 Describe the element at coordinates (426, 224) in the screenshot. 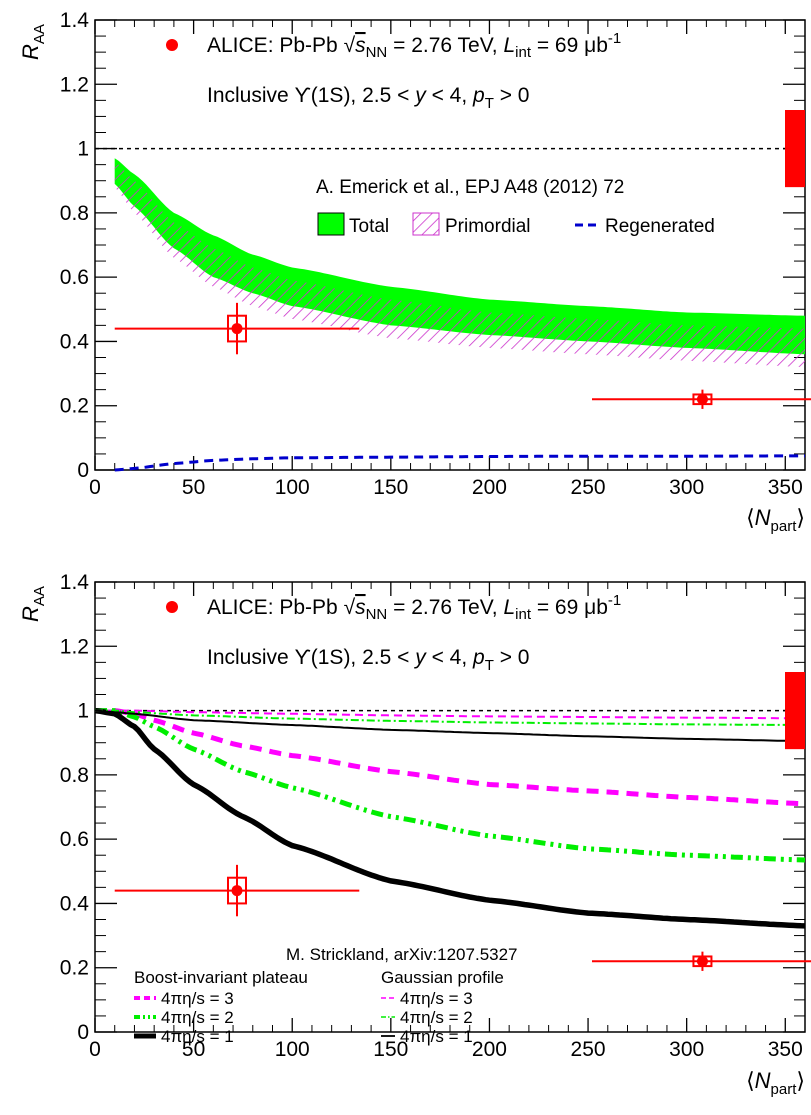

I see `legend-primordial-swatch` at that location.